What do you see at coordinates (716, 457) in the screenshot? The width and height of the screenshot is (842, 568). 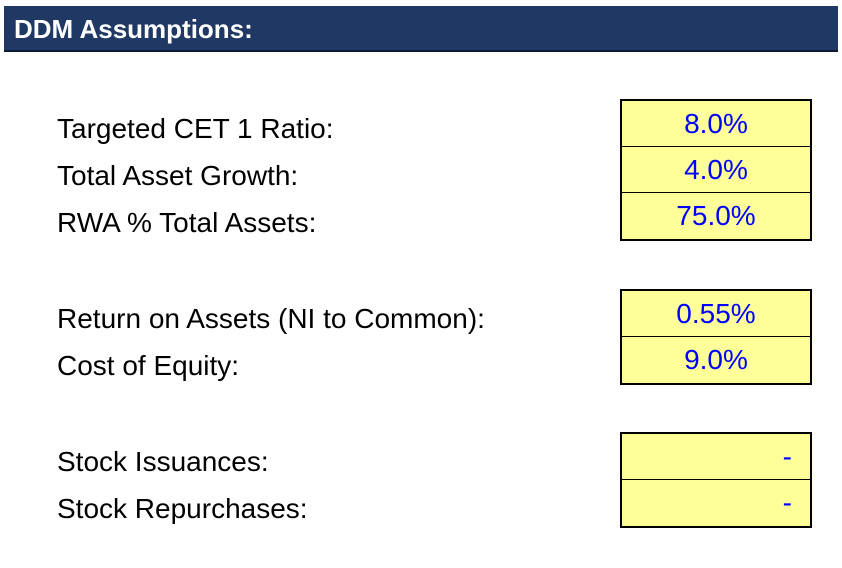 I see `cell-stock-issuances: -` at bounding box center [716, 457].